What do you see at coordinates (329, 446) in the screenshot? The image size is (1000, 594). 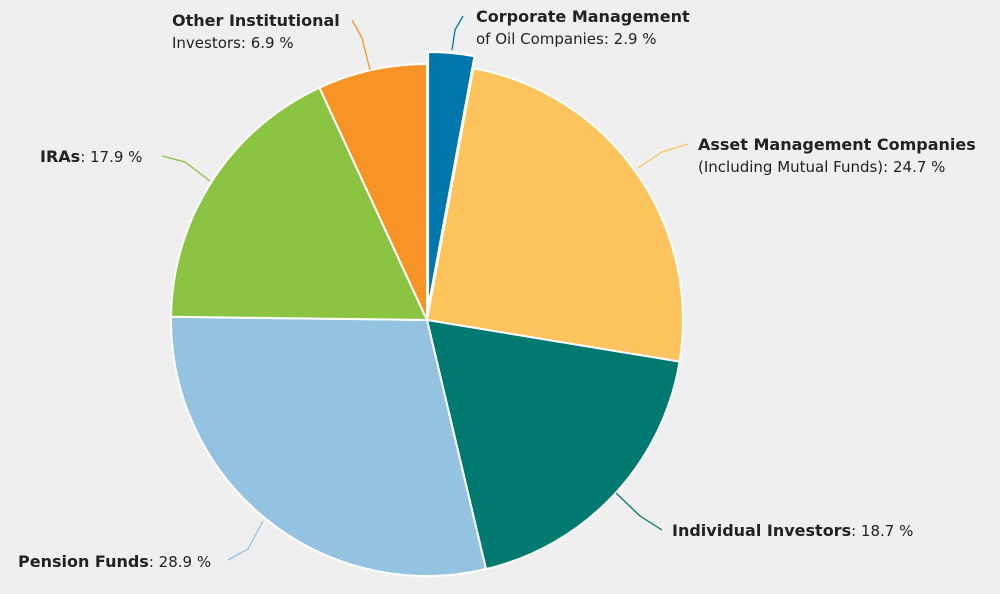 I see `pie-slice-pension-funds` at bounding box center [329, 446].